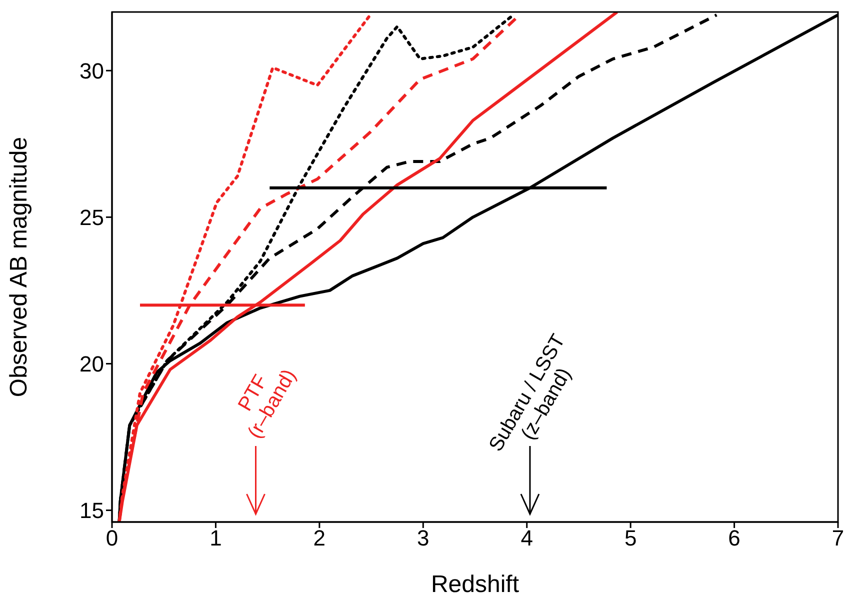 The image size is (847, 605). Describe the element at coordinates (19, 267) in the screenshot. I see `y-axis-title: Observed AB magnitude` at that location.